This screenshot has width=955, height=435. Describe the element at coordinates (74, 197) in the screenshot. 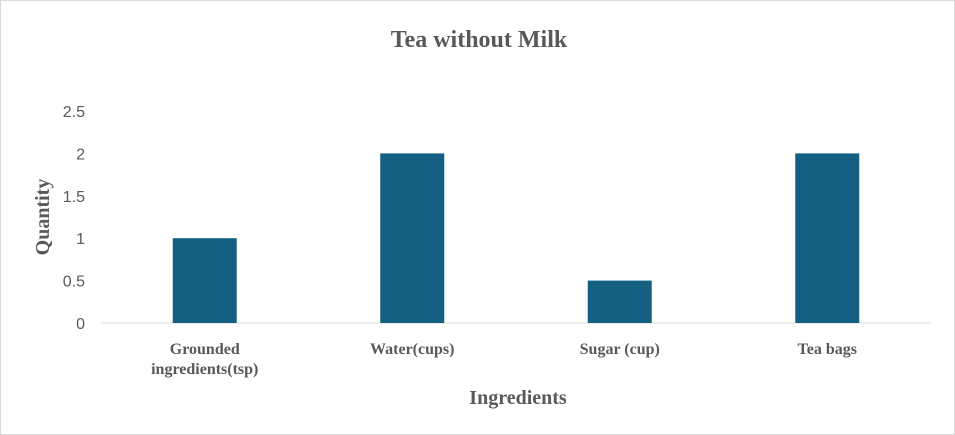

I see `y-tick-label: 1.5` at that location.